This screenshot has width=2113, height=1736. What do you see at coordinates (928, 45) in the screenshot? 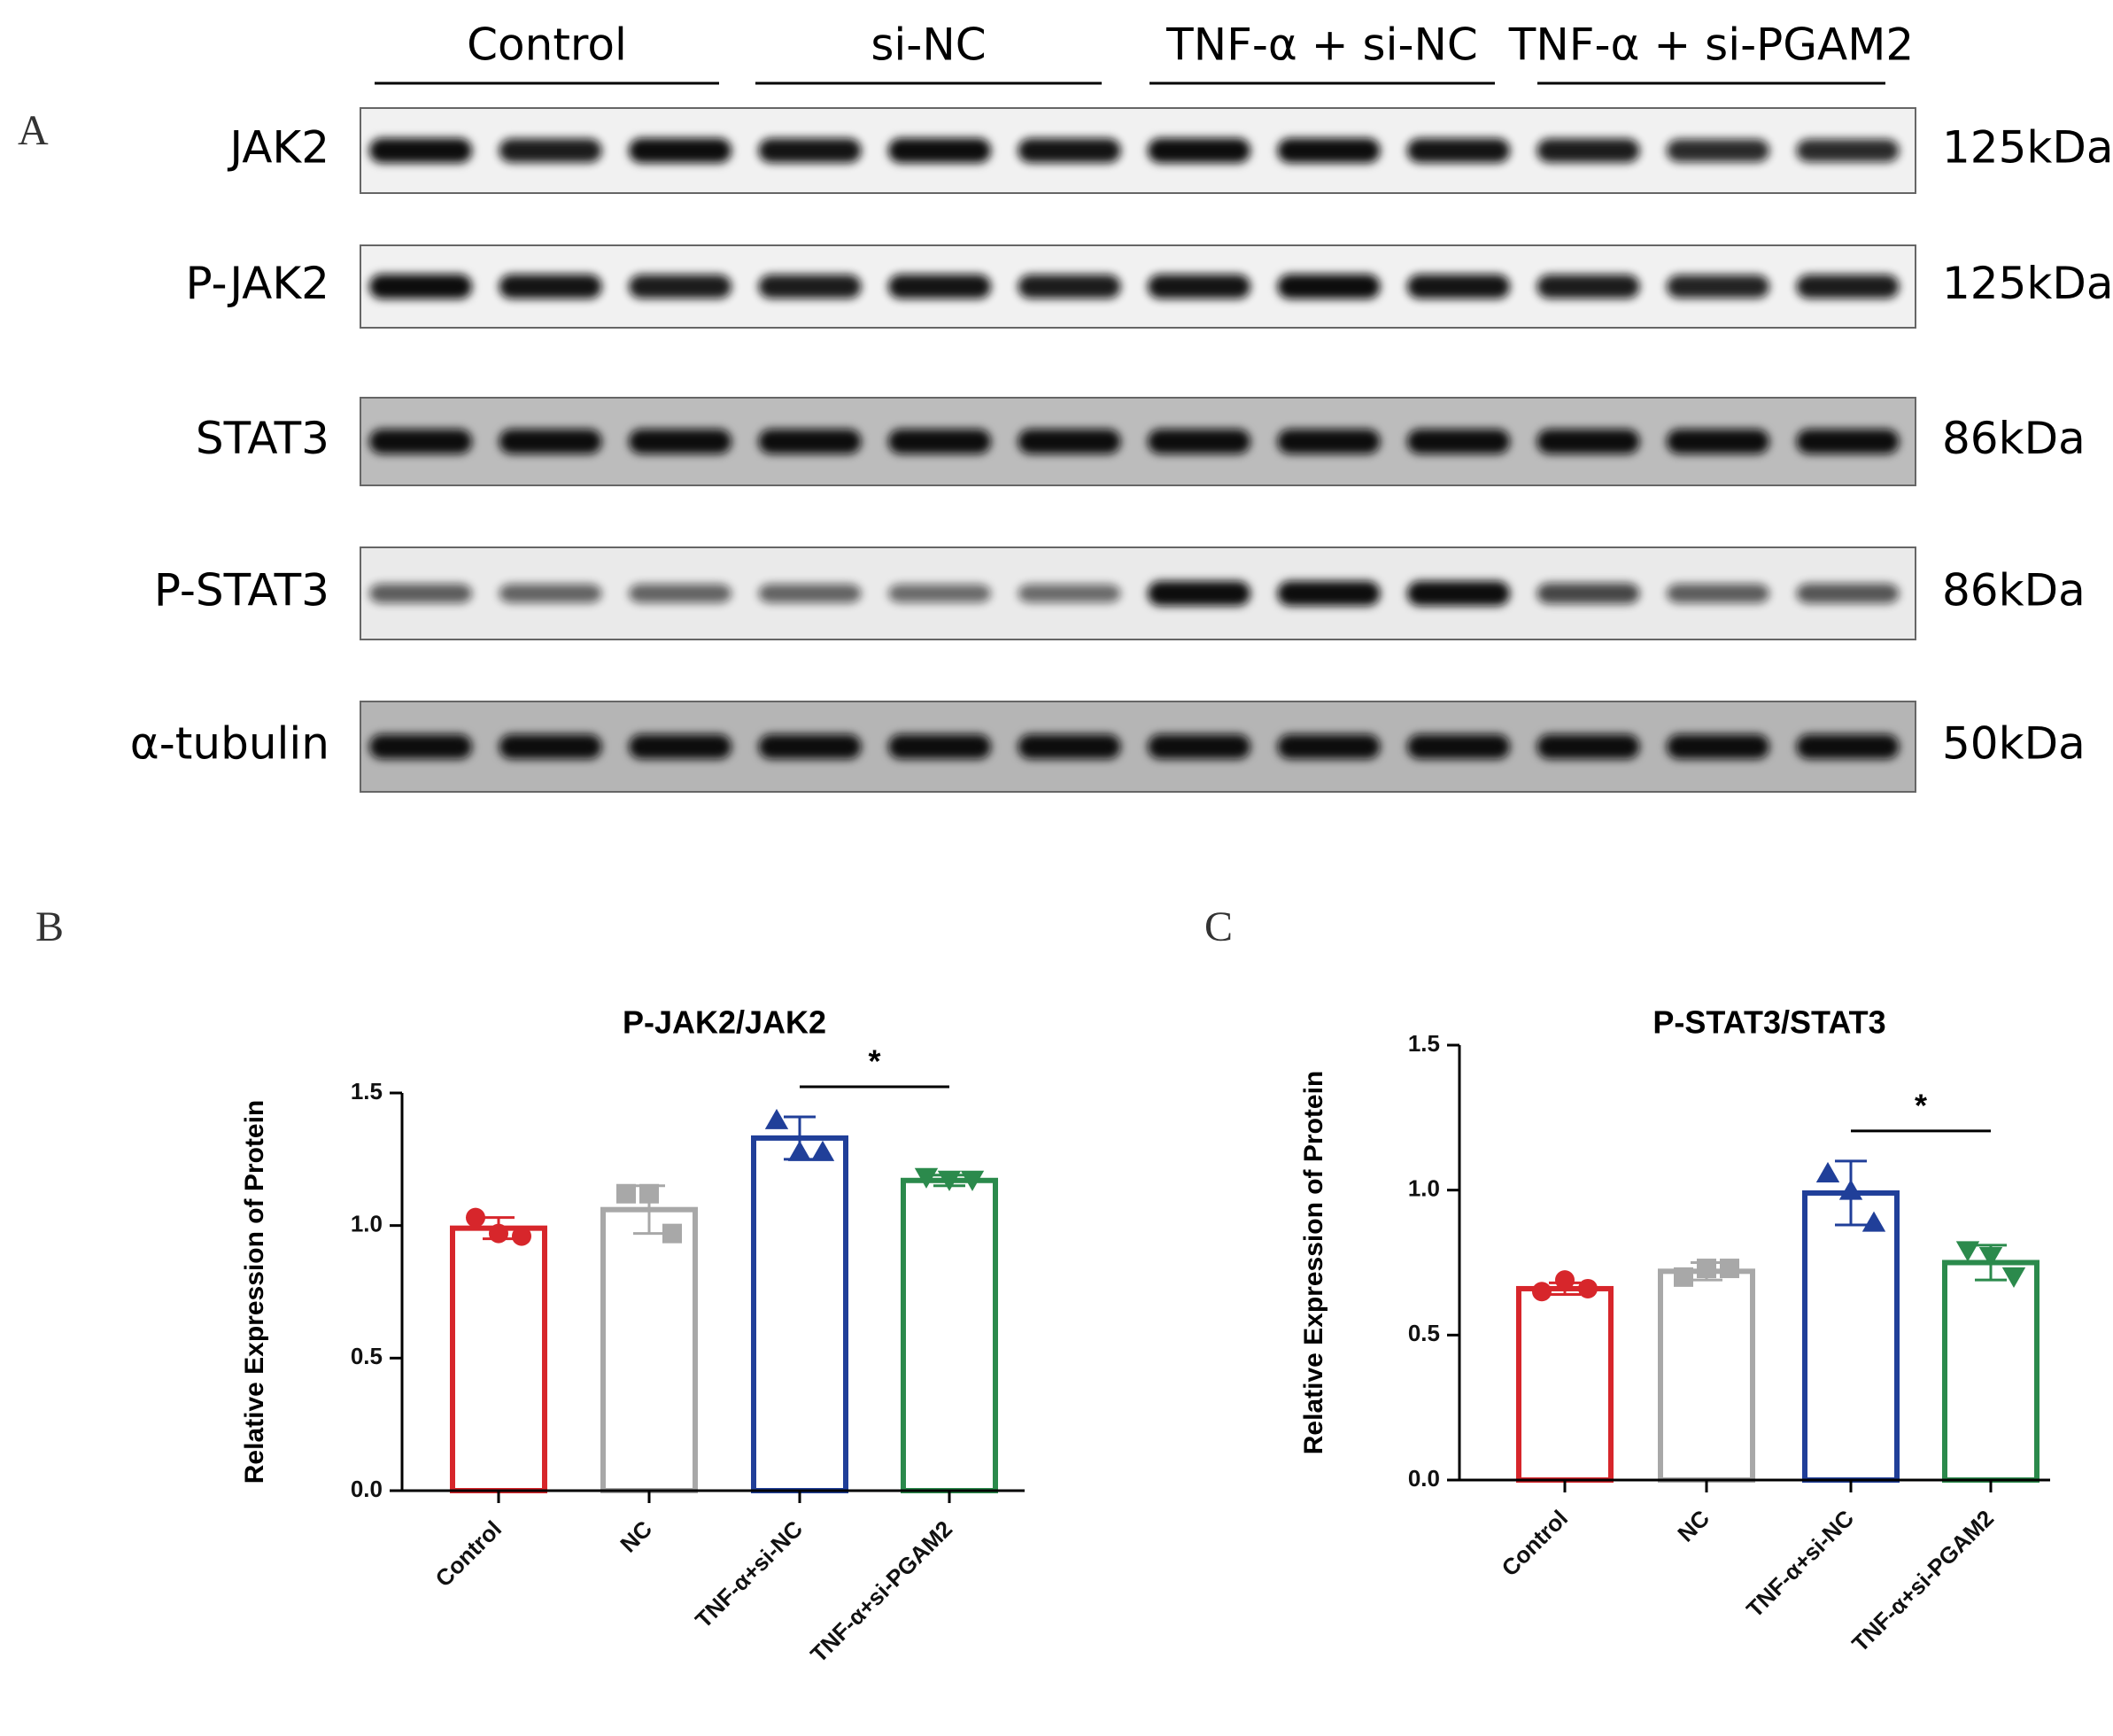
I see `group-label: si-NC` at bounding box center [928, 45].